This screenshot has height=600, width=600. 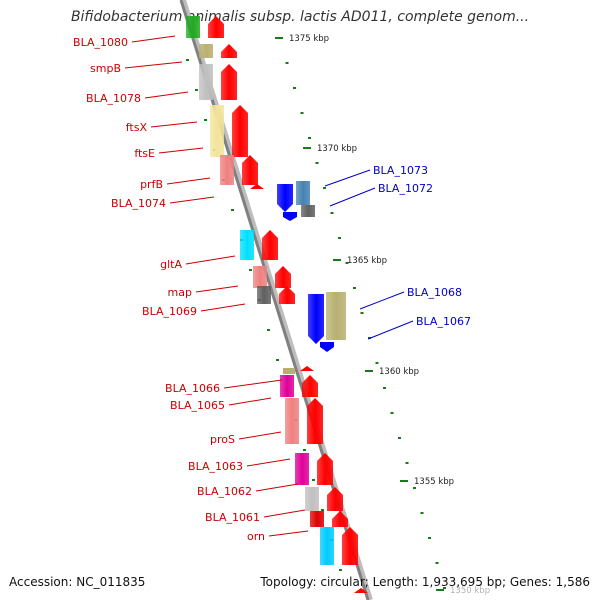 I want to click on left-gene-label: BLA_1066, so click(x=192, y=388).